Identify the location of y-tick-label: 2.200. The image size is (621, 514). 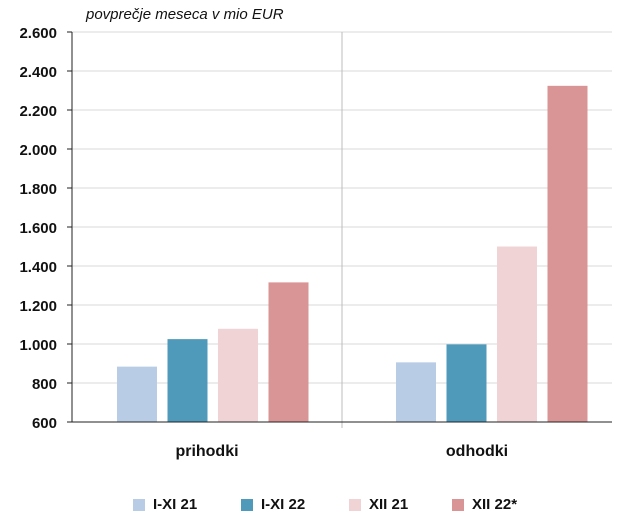
(38, 111).